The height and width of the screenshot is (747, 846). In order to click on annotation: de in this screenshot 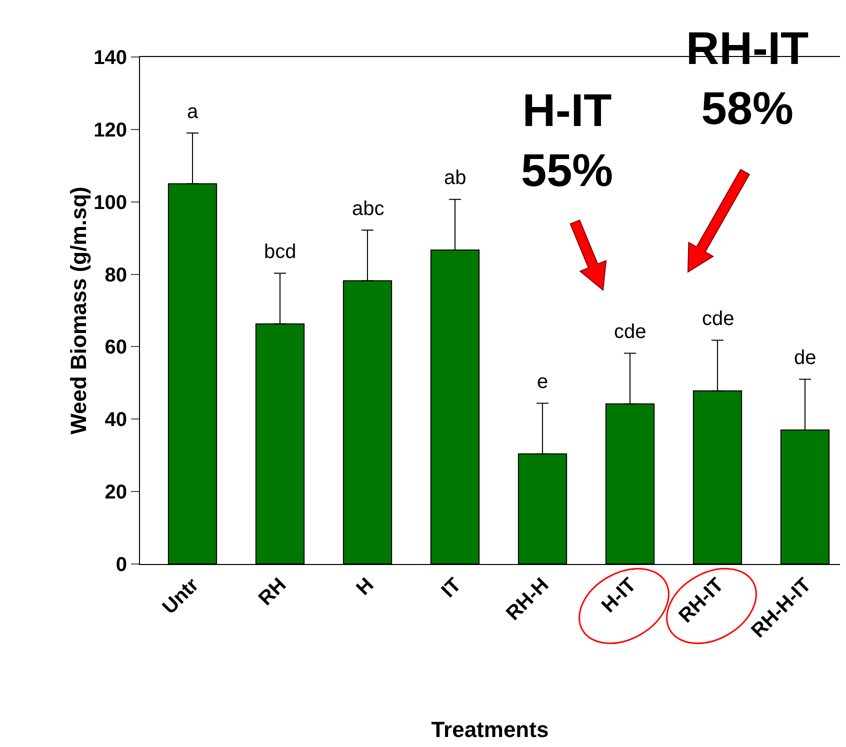, I will do `click(805, 358)`.